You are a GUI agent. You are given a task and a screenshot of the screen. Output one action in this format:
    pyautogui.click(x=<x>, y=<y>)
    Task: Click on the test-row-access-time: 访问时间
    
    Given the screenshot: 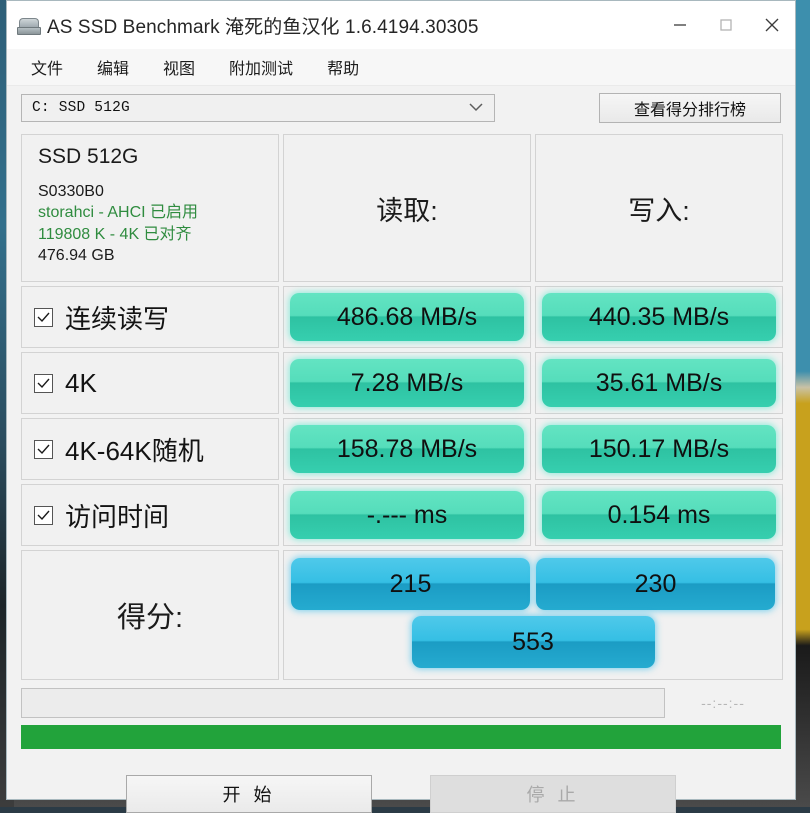 What is the action you would take?
    pyautogui.click(x=150, y=515)
    